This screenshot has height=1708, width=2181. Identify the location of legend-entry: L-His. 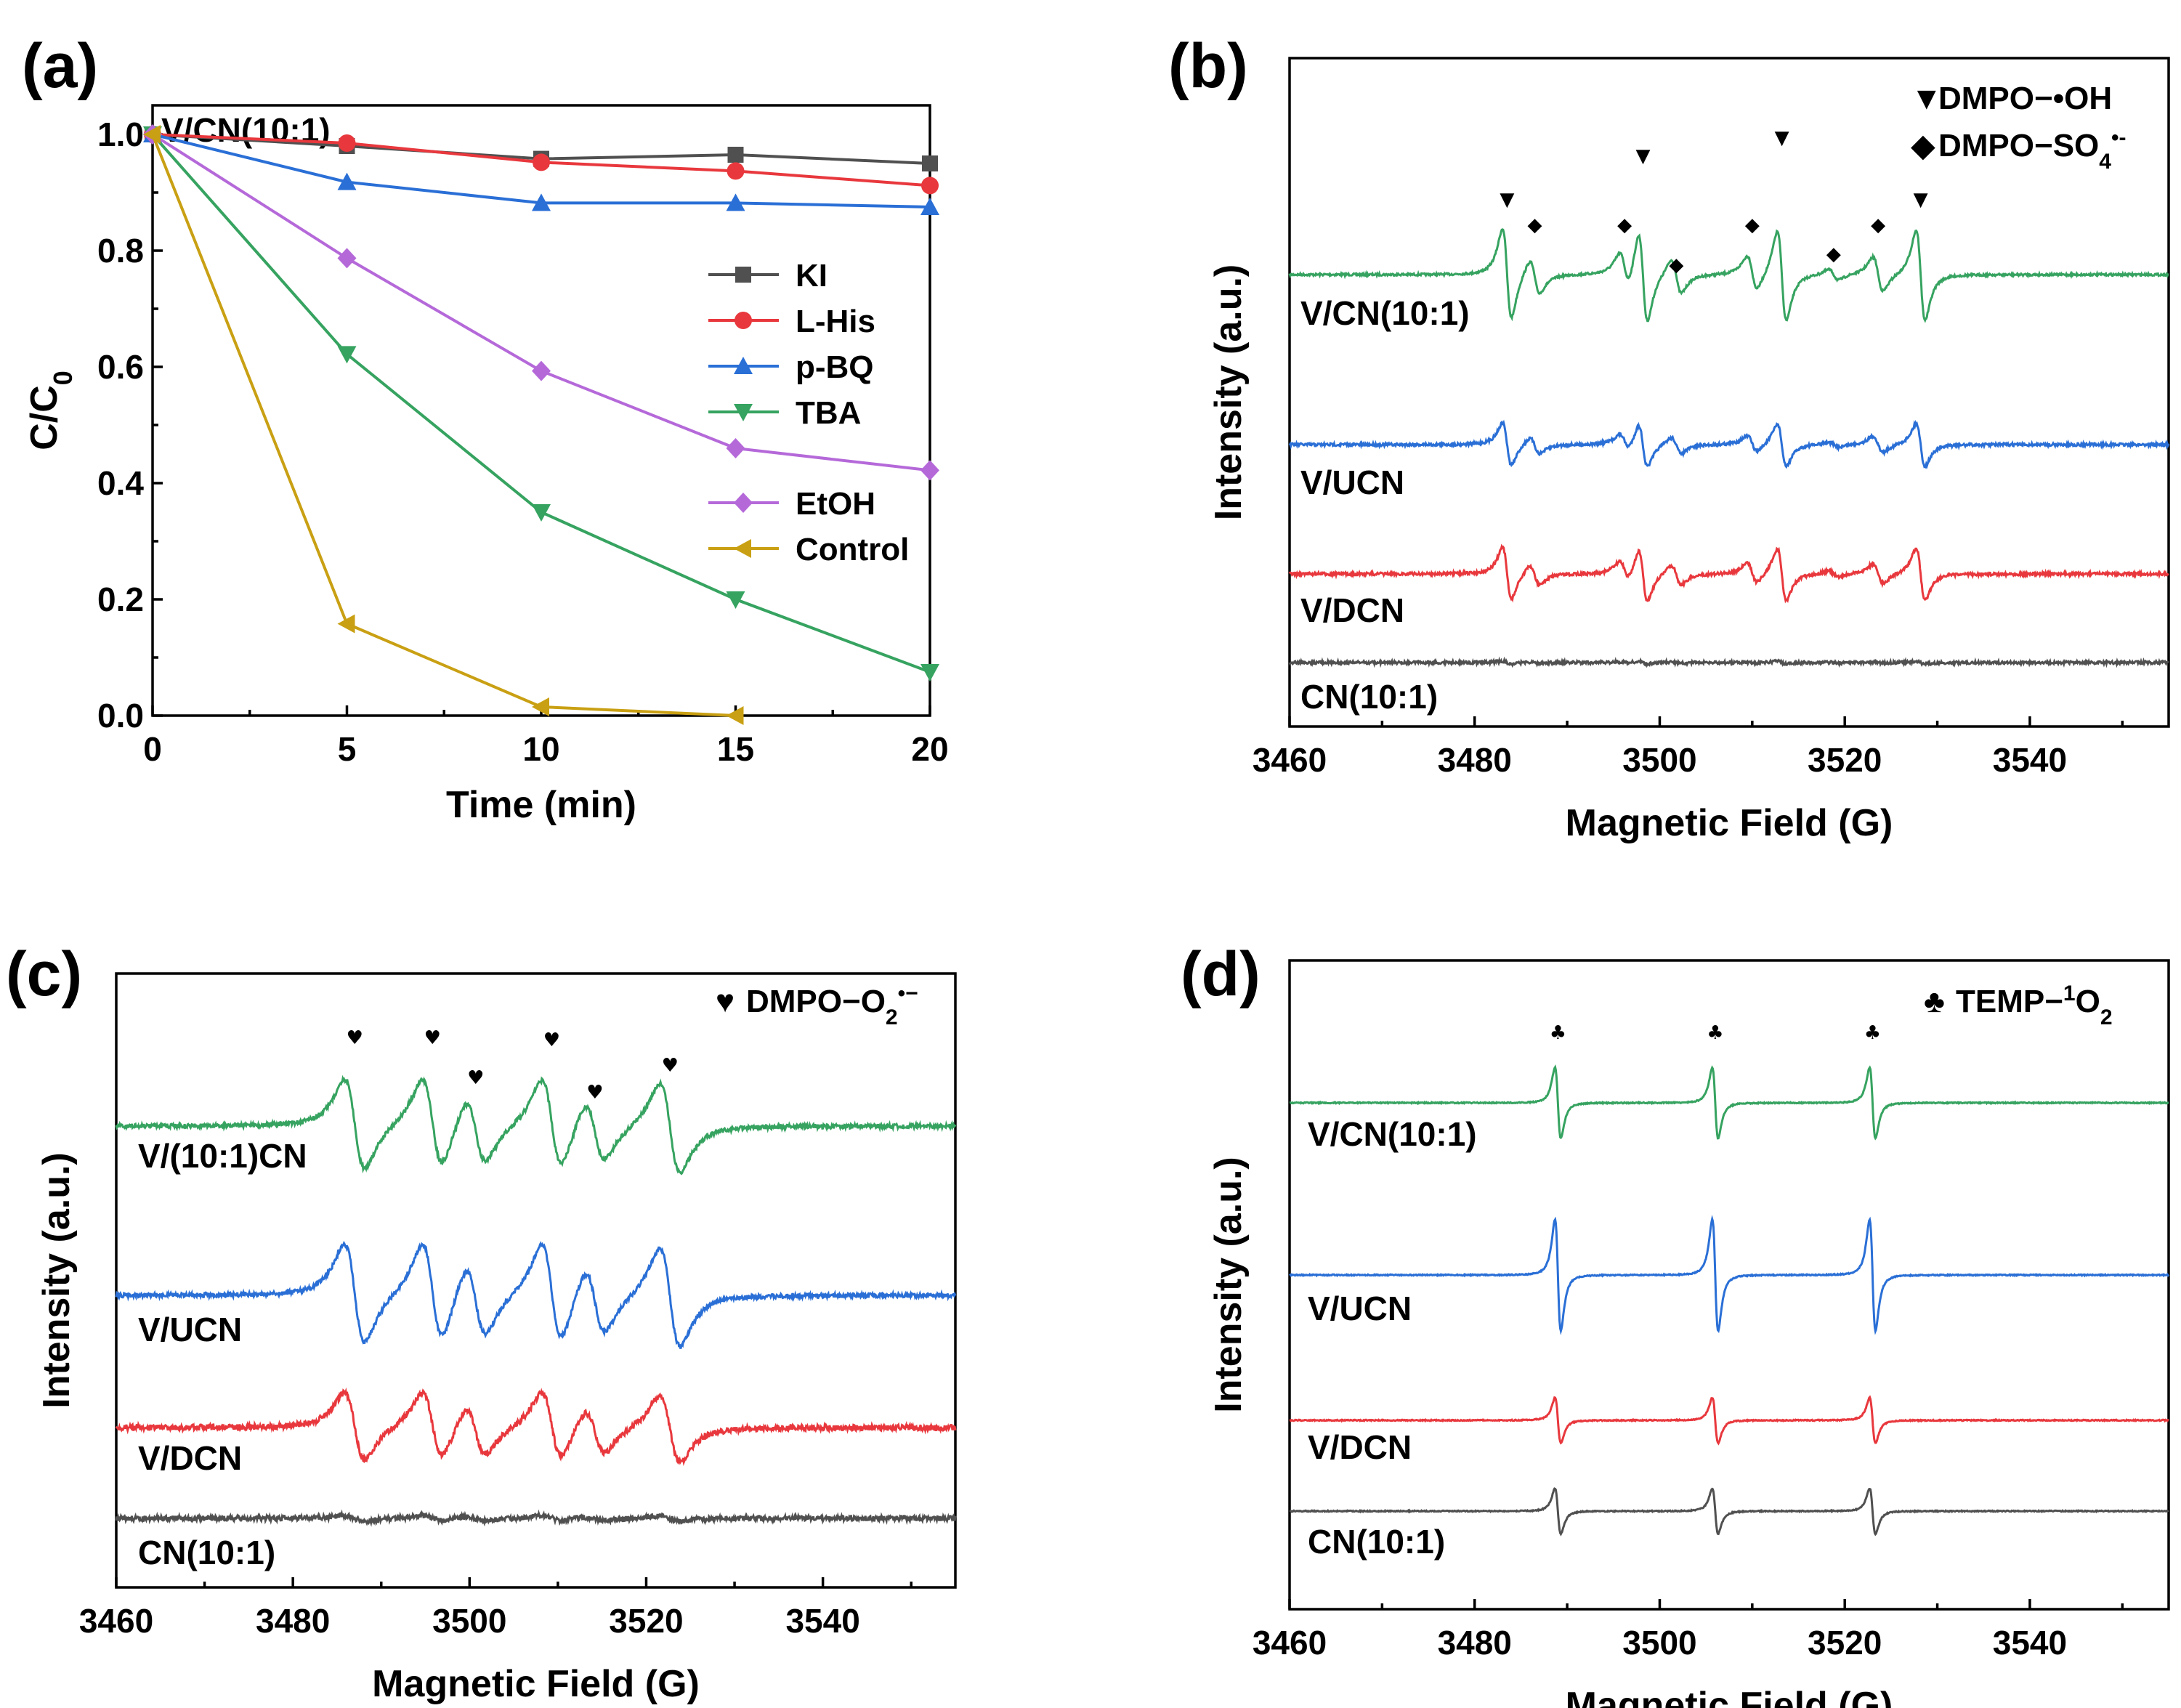
(791, 321).